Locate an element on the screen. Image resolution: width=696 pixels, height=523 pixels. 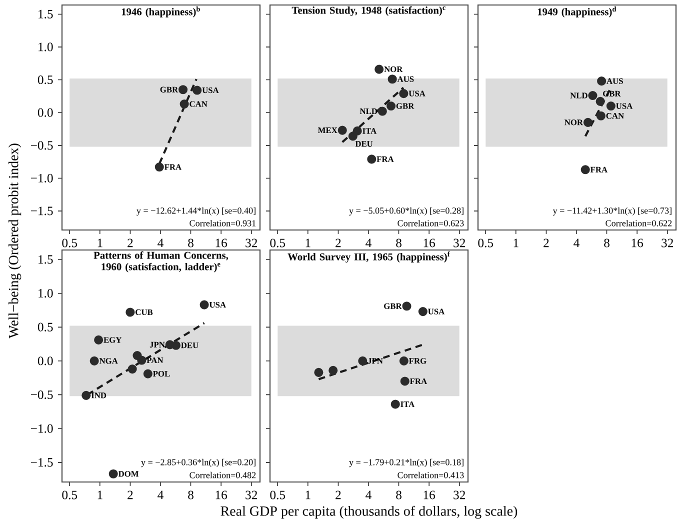
annotation: Correlation=0.482 is located at coordinates (223, 475).